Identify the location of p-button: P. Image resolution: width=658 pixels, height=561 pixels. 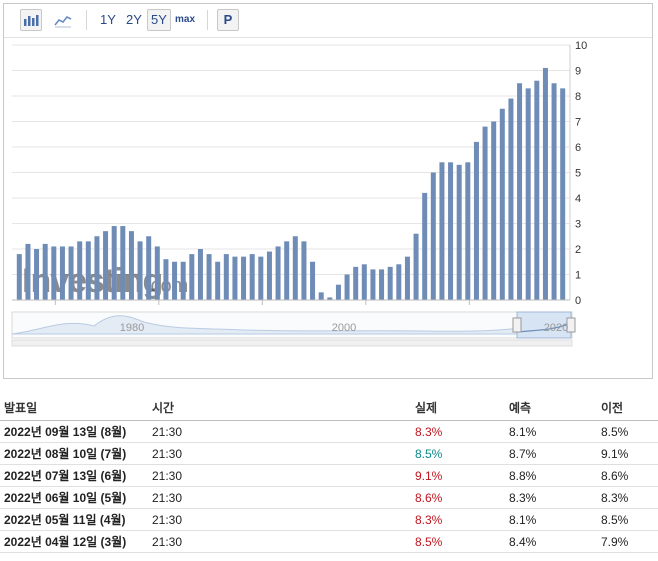
(228, 20).